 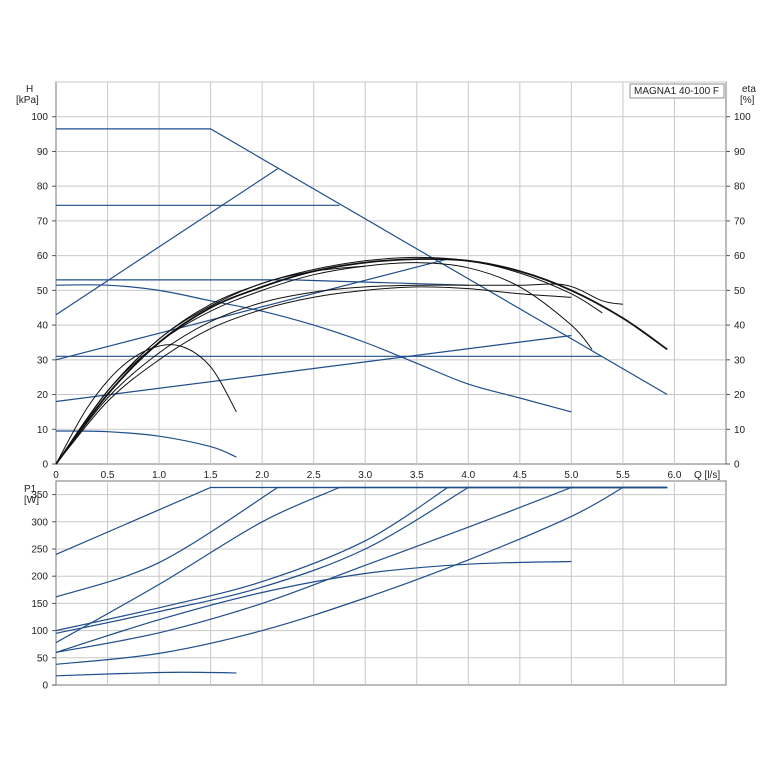 I want to click on flow-tick-label: 0.5, so click(x=108, y=475).